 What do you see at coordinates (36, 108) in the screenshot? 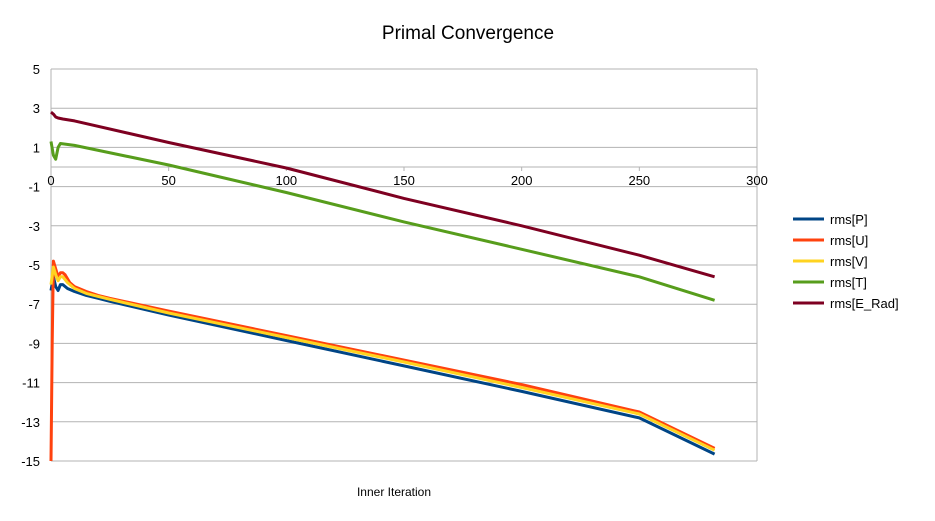
I see `y-tick-label-1: 3` at bounding box center [36, 108].